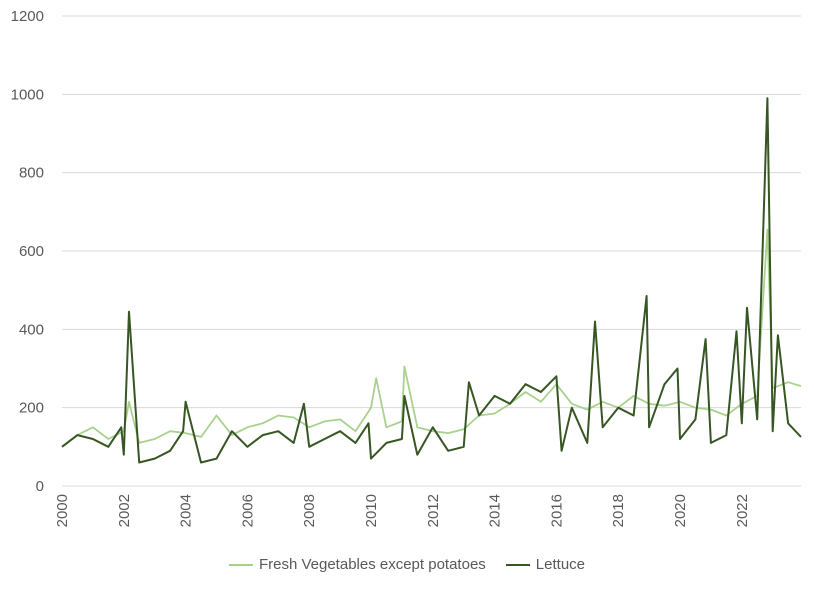  What do you see at coordinates (247, 510) in the screenshot?
I see `x-tick-label: 2006` at bounding box center [247, 510].